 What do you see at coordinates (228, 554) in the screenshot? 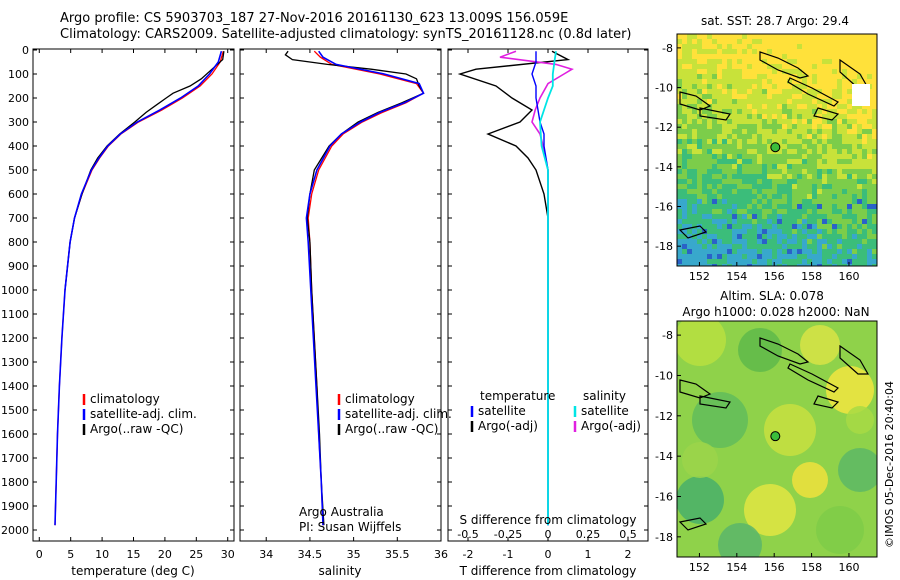
I see `x-tick-label: 30` at bounding box center [228, 554].